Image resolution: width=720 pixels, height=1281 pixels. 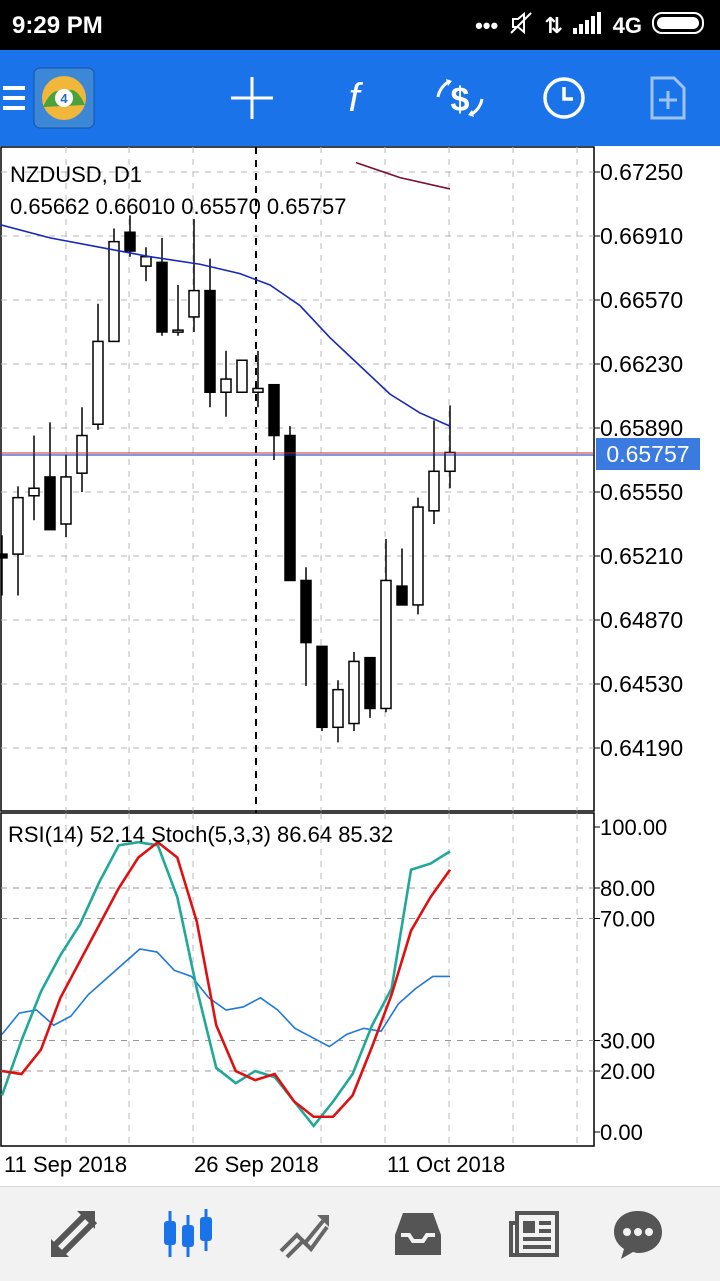 What do you see at coordinates (74, 1234) in the screenshot?
I see `quotes-icon` at bounding box center [74, 1234].